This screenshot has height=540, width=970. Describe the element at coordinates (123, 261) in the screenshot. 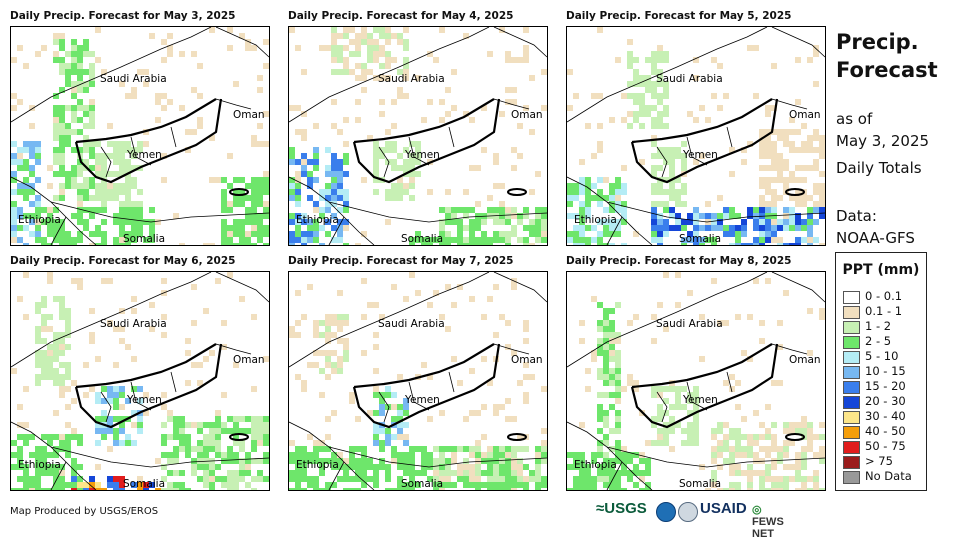

I see `panel-title: Daily Precip. Forecast for May 6, 2025` at that location.